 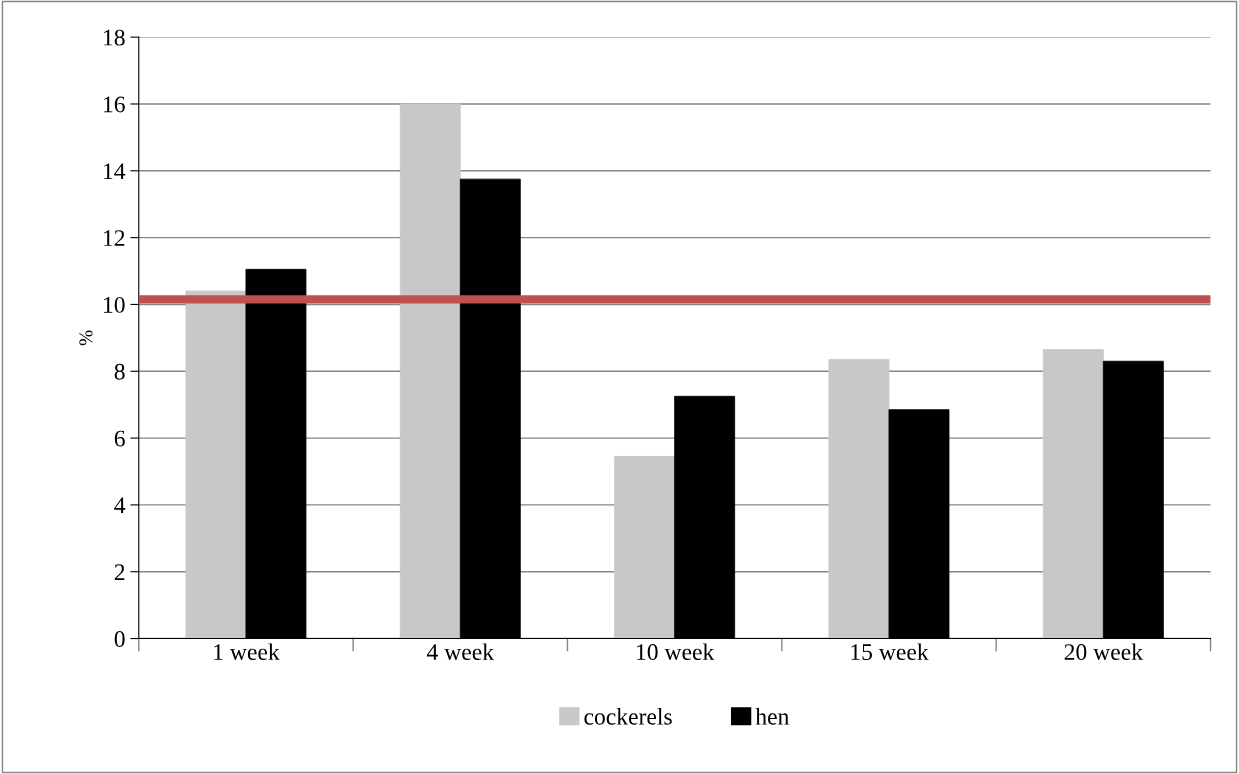 What do you see at coordinates (114, 104) in the screenshot?
I see `y-tick-label: 16` at bounding box center [114, 104].